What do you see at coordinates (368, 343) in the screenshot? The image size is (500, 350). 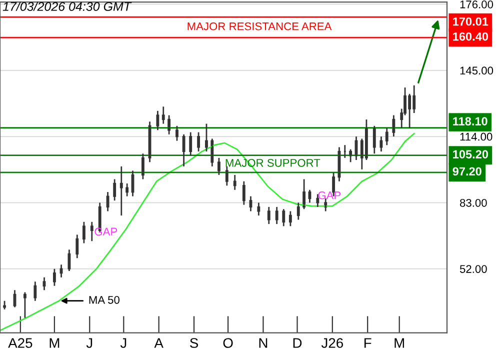 I see `x-tick-label: F` at bounding box center [368, 343].